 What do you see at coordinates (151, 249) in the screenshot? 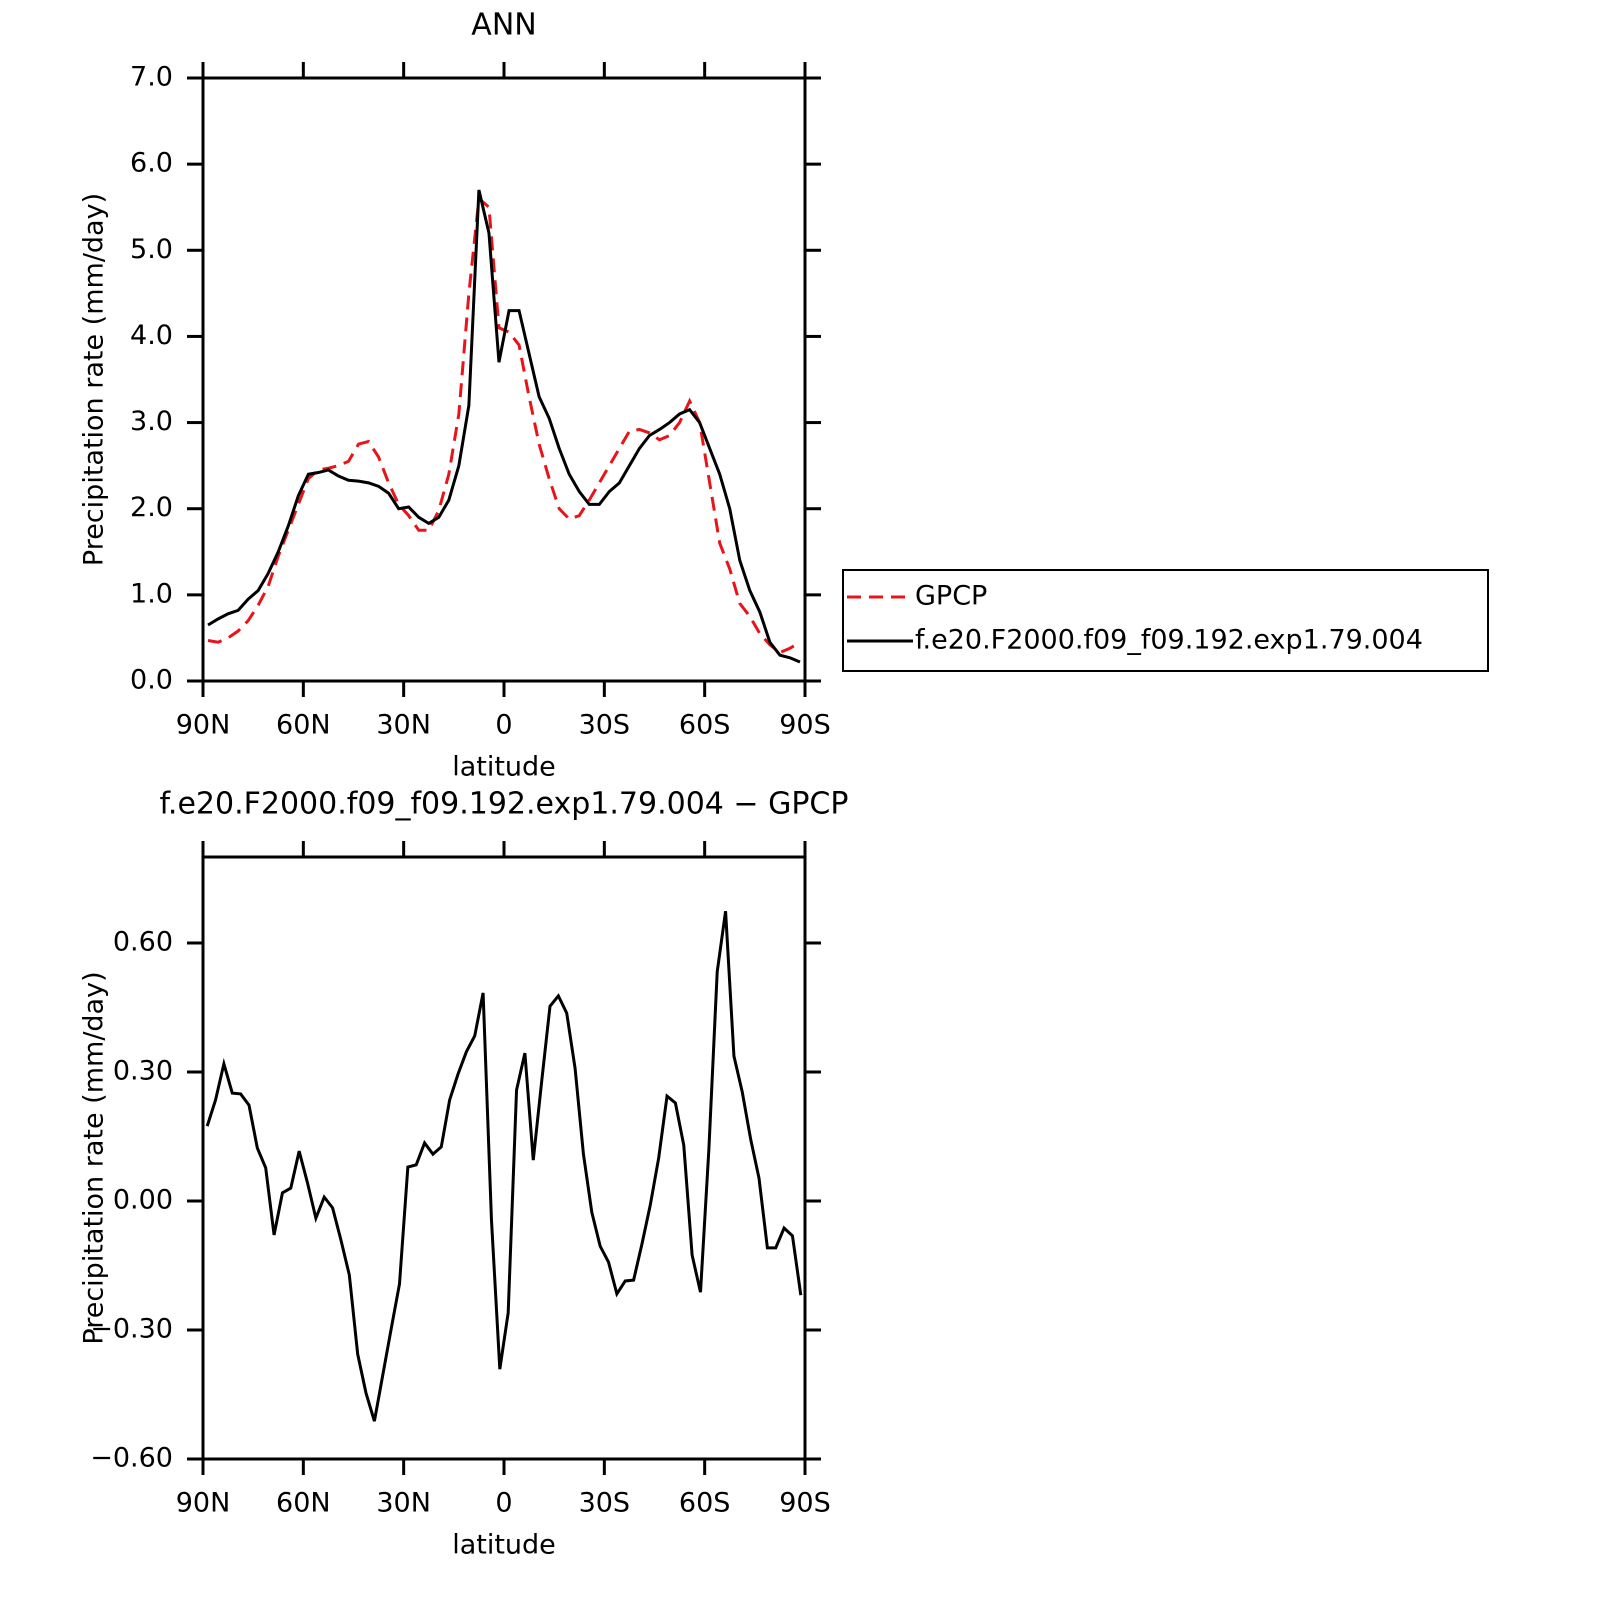
I see `y-tick-label: 5.0` at bounding box center [151, 249].